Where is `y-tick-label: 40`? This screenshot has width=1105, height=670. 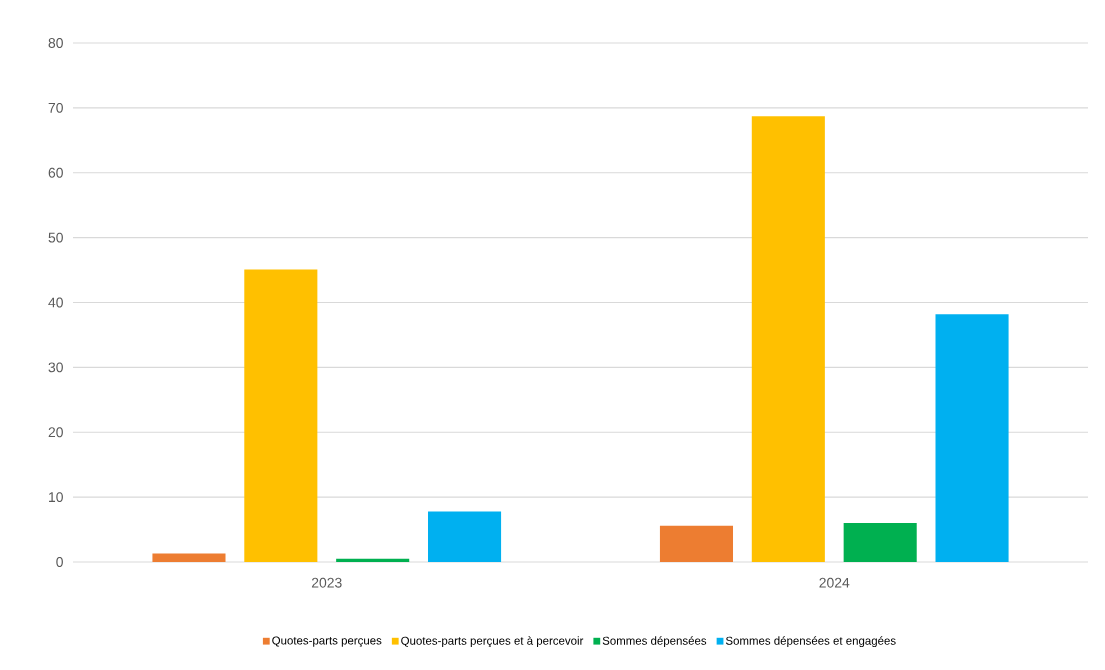 y-tick-label: 40 is located at coordinates (55, 302).